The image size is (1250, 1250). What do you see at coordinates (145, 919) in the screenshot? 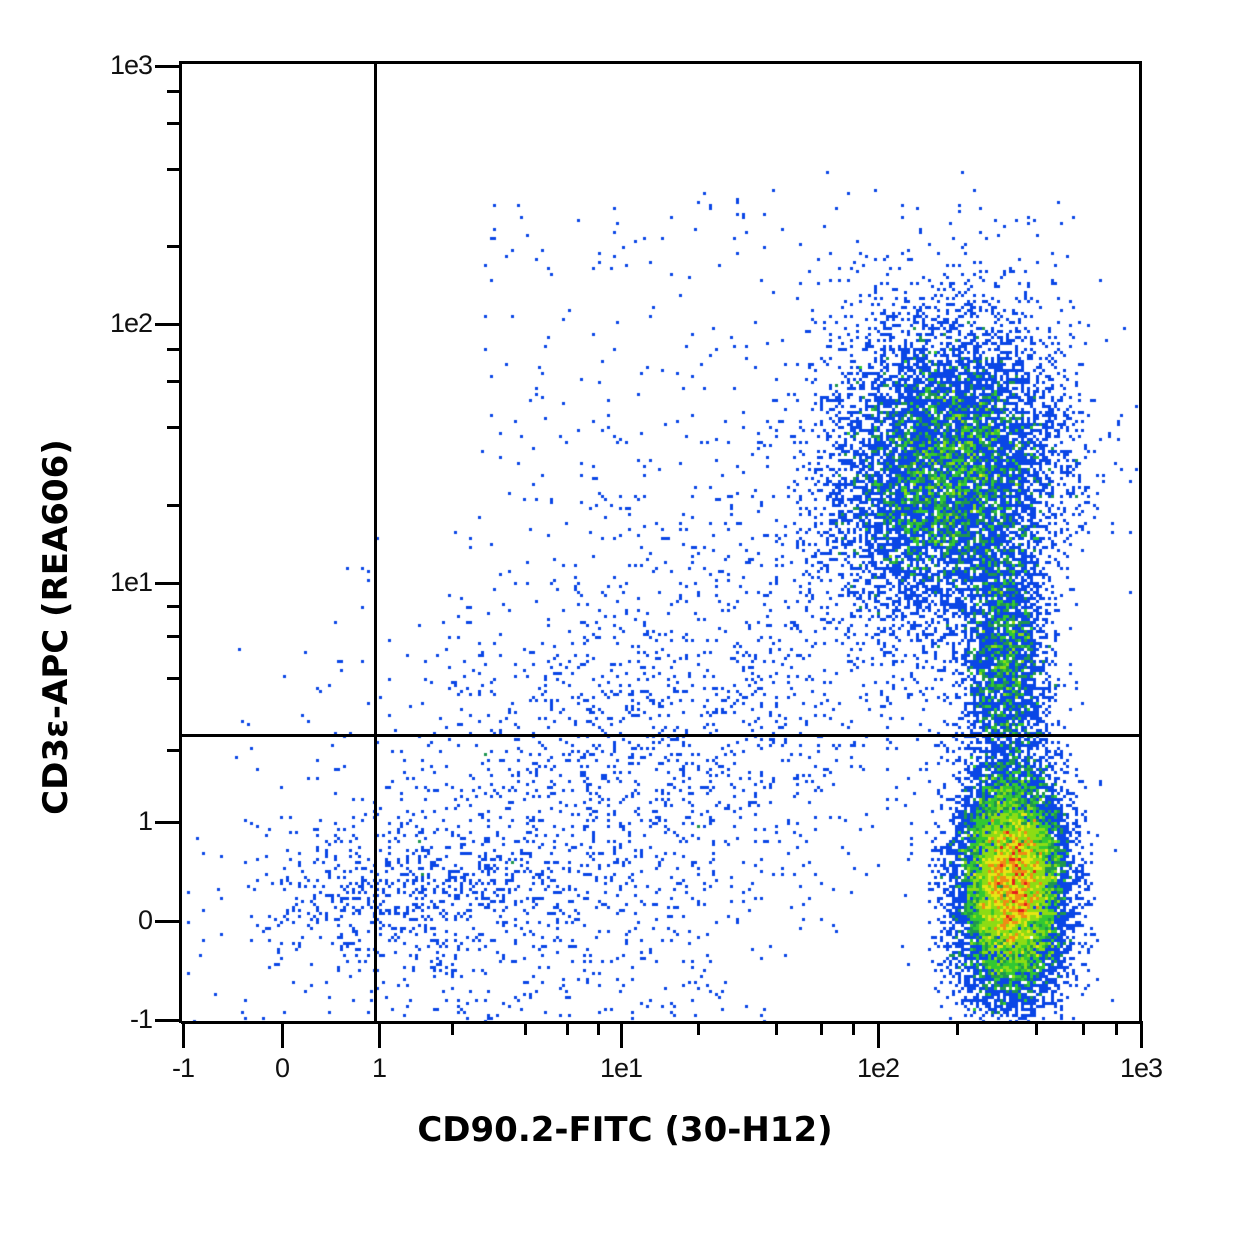
I see `y-tick-label: 0` at bounding box center [145, 919].